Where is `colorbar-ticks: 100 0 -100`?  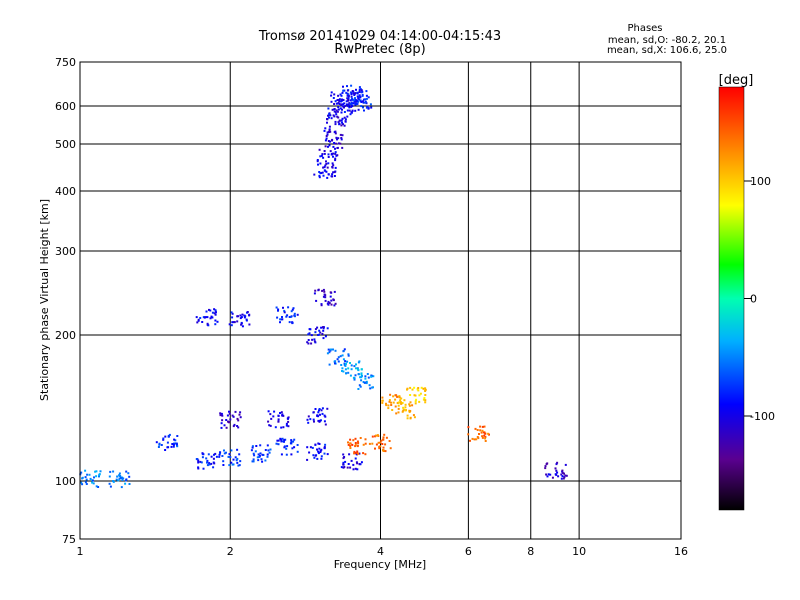
colorbar-ticks: 100 0 -100 is located at coordinates (759, 299).